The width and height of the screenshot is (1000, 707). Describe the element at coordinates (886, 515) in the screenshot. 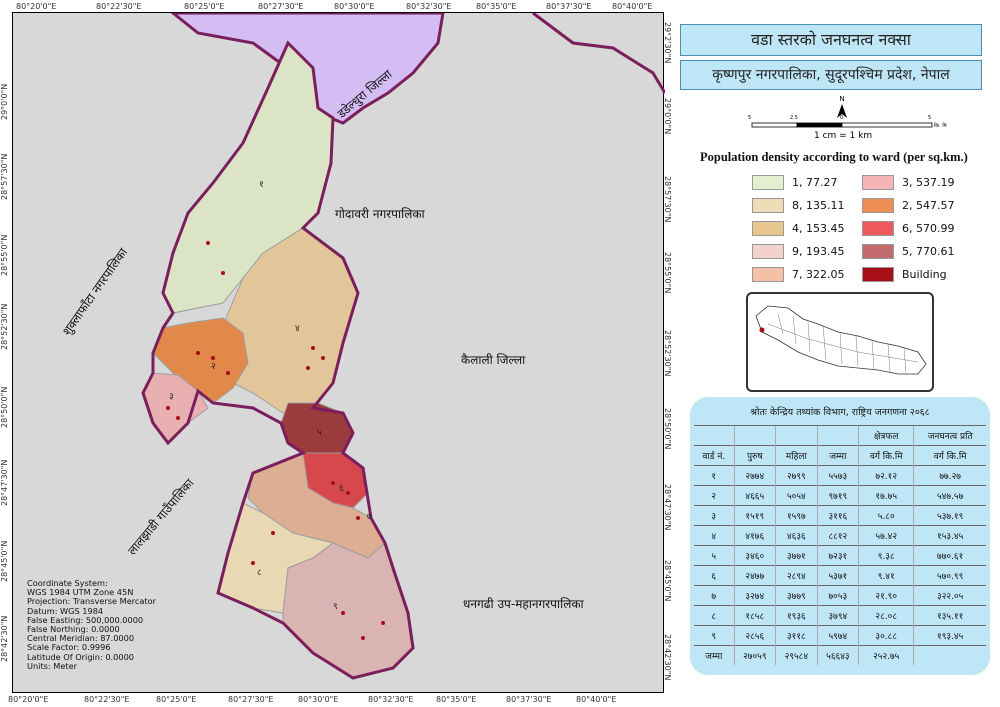

I see `table-cell: ५.८०` at that location.